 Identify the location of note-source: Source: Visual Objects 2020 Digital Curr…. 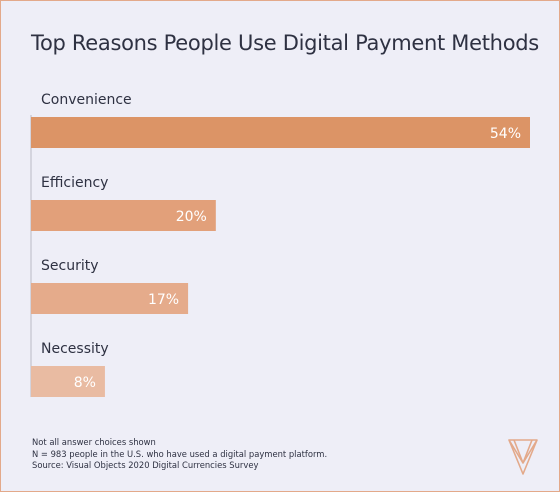
(145, 465).